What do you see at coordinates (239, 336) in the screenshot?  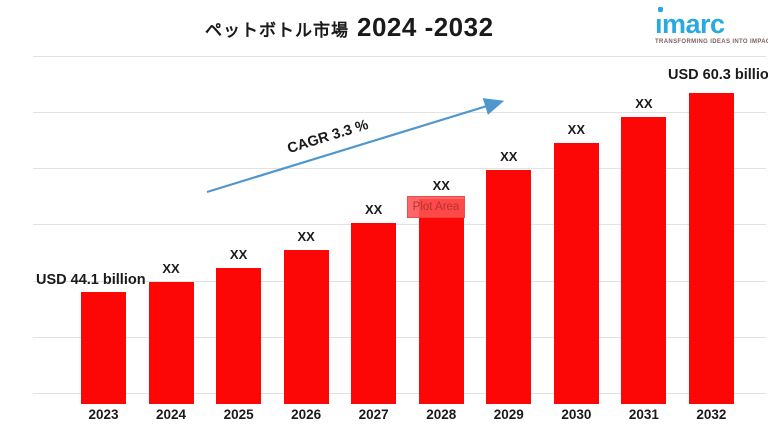 I see `bar-2025` at bounding box center [239, 336].